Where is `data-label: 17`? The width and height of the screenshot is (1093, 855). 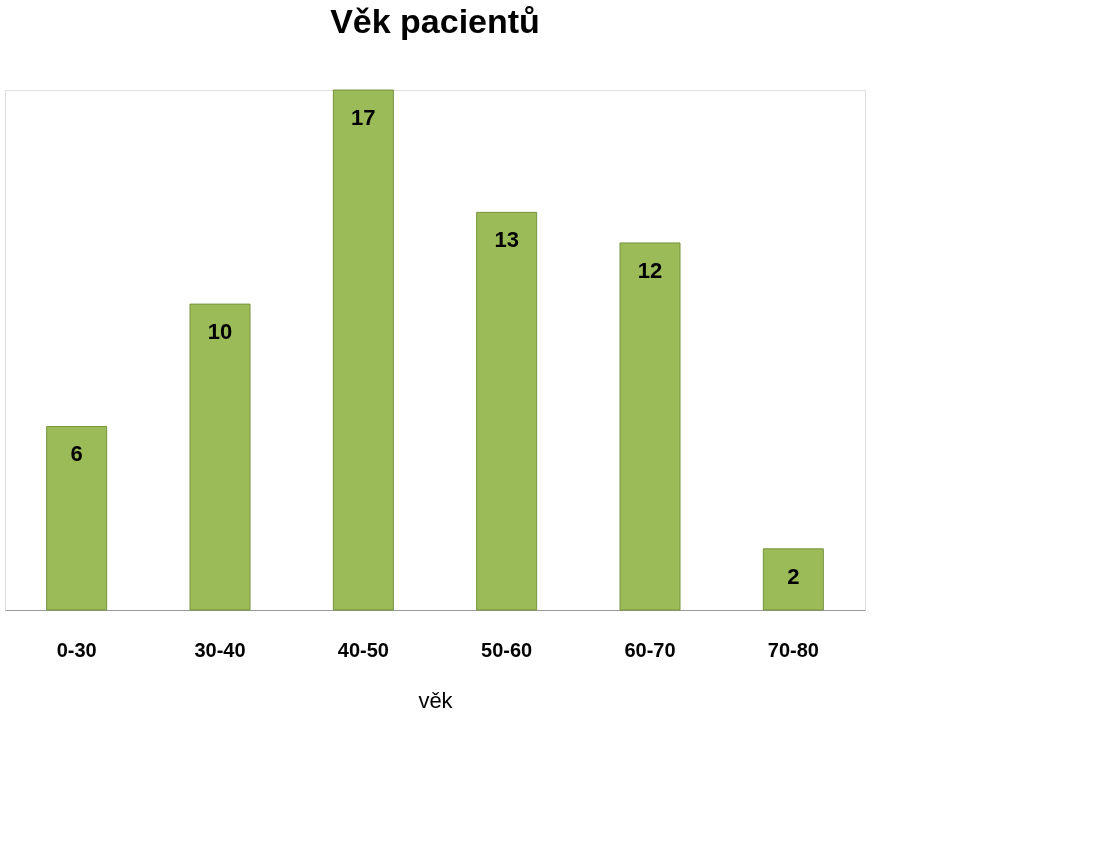 data-label: 17 is located at coordinates (363, 117).